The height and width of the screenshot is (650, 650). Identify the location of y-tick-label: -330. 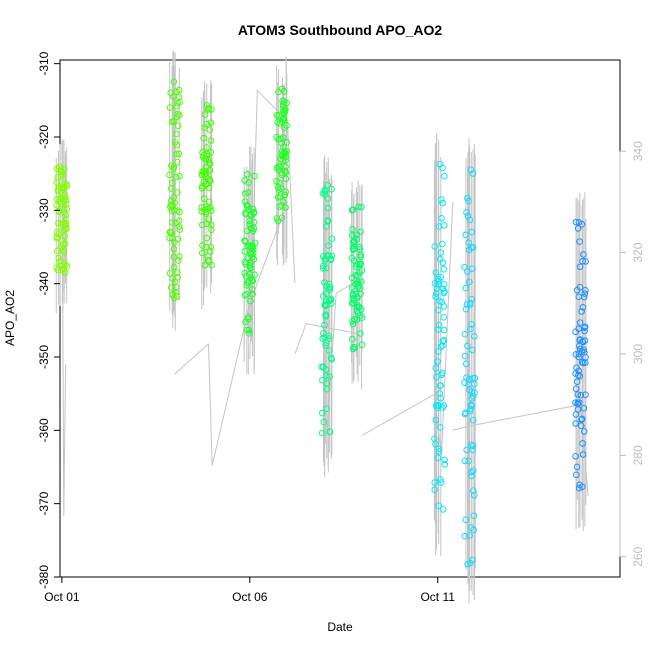
(44, 210).